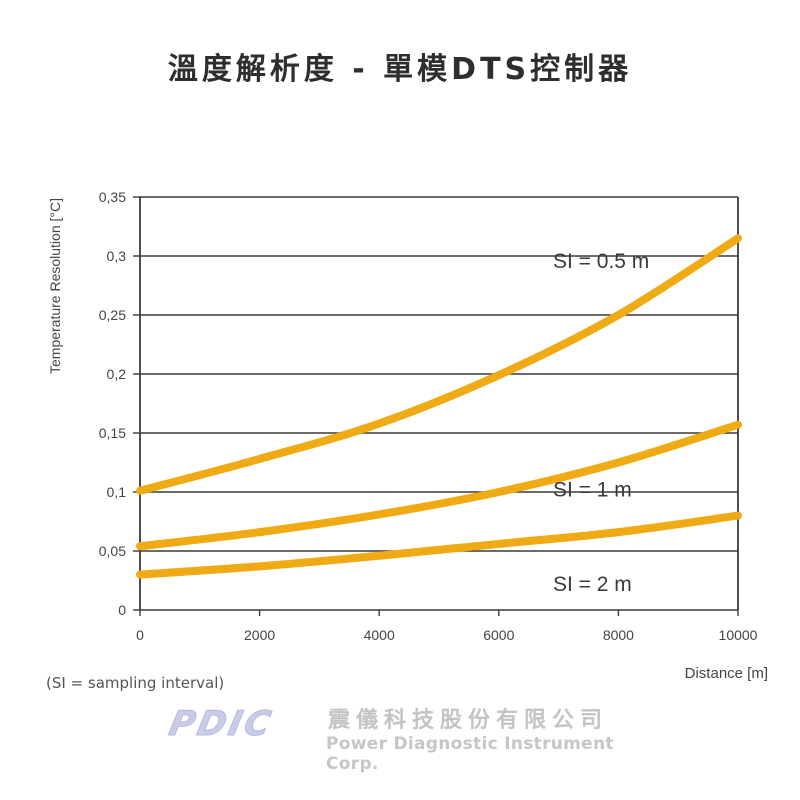 The width and height of the screenshot is (800, 800). What do you see at coordinates (726, 673) in the screenshot?
I see `x-axis-label: Distance [m]` at bounding box center [726, 673].